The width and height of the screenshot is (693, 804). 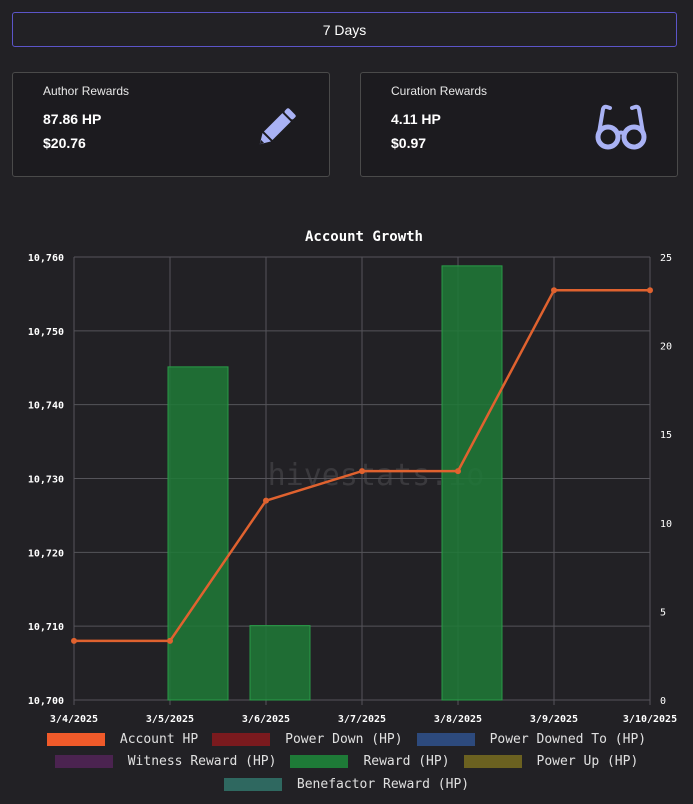 What do you see at coordinates (72, 119) in the screenshot?
I see `author-rewards-hp: 87.86 HP` at bounding box center [72, 119].